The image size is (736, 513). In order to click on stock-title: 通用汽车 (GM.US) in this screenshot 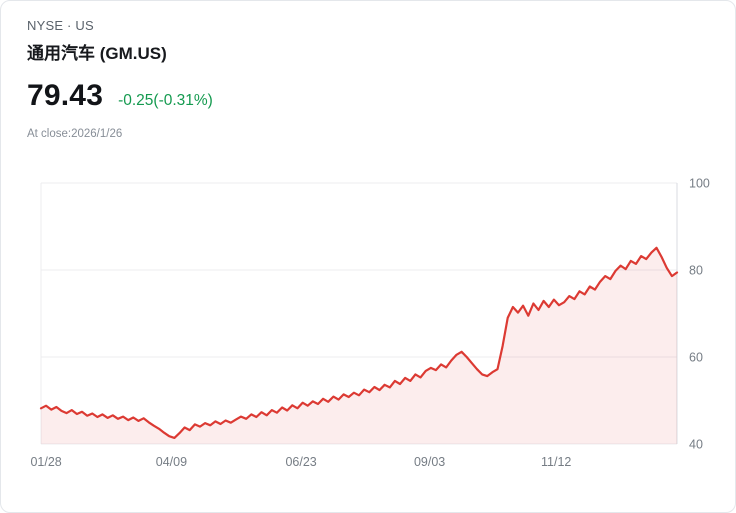, I will do `click(97, 53)`.